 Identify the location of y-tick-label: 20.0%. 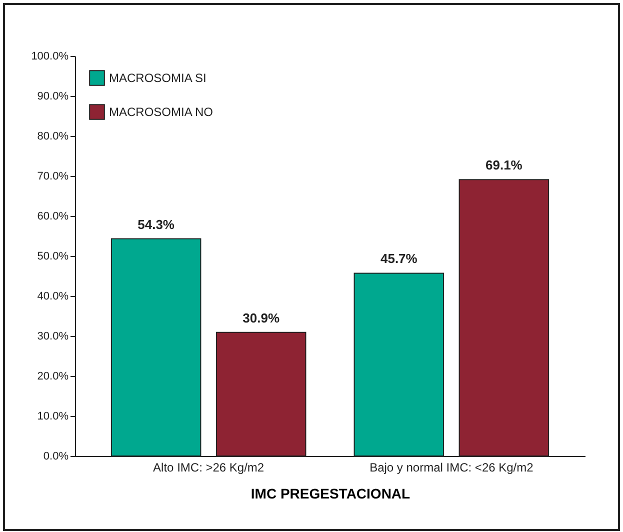
(53, 376).